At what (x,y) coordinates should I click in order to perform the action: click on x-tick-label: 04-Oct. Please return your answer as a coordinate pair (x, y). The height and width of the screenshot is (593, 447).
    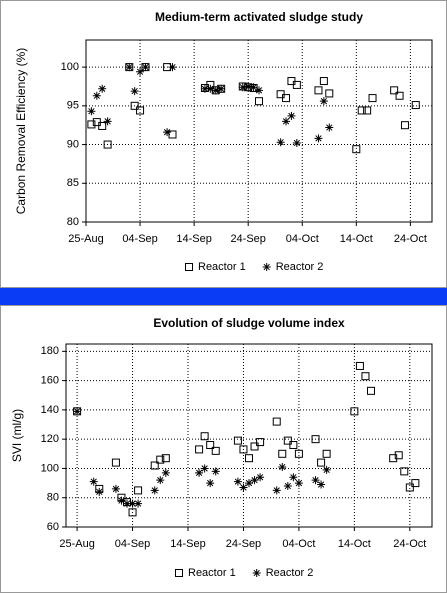
    Looking at the image, I should click on (298, 544).